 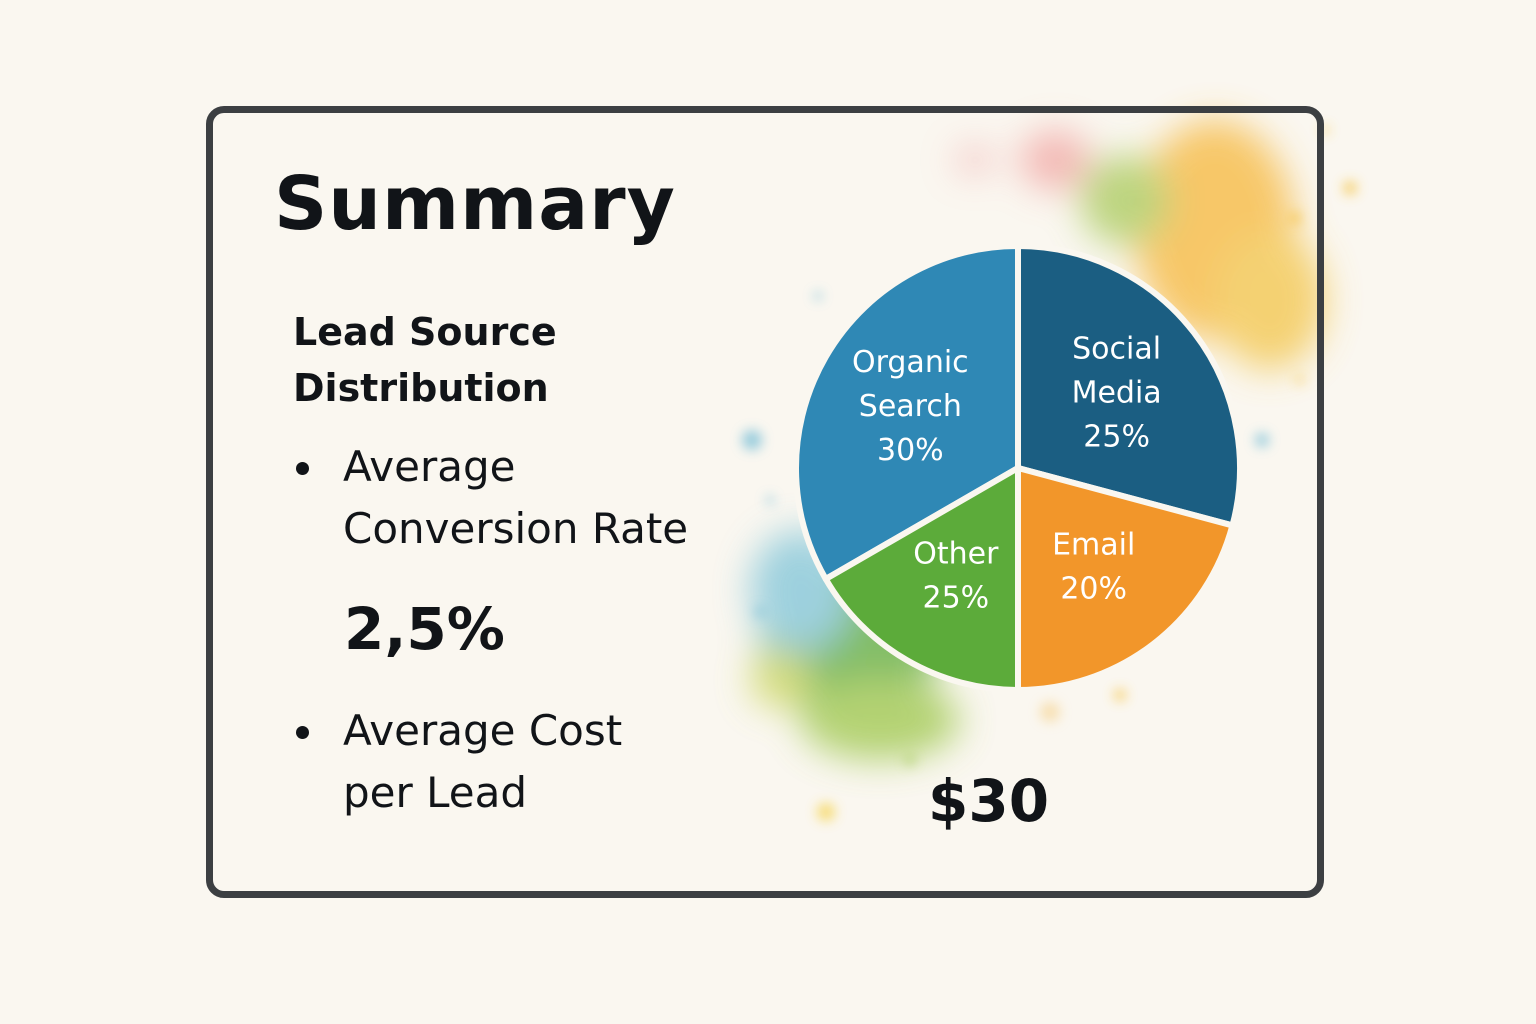 What do you see at coordinates (910, 406) in the screenshot?
I see `pie-label-organic-search: Organic Search 30%` at bounding box center [910, 406].